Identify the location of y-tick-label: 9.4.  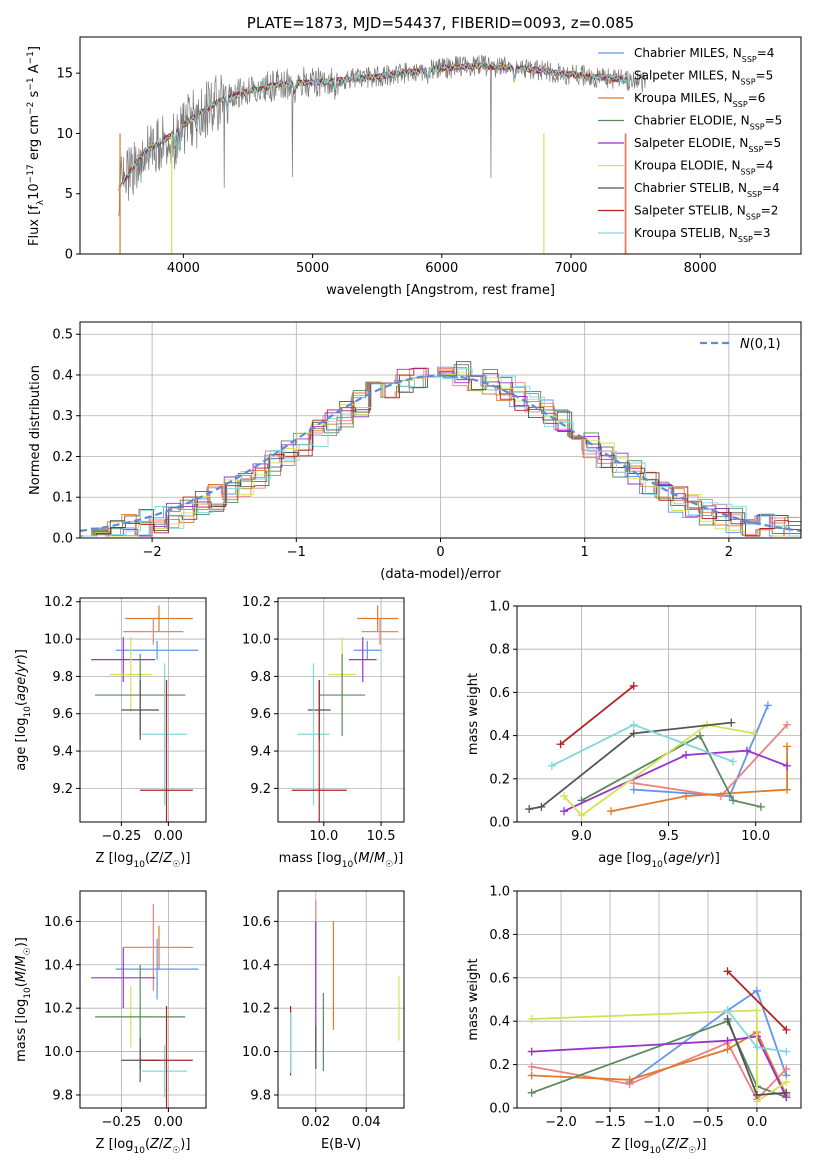
(62, 752).